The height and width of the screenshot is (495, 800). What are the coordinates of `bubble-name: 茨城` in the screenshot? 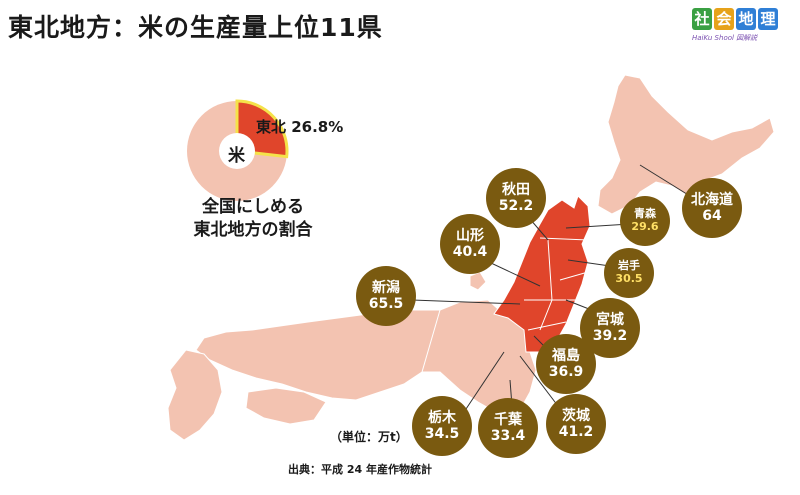 It's located at (576, 415).